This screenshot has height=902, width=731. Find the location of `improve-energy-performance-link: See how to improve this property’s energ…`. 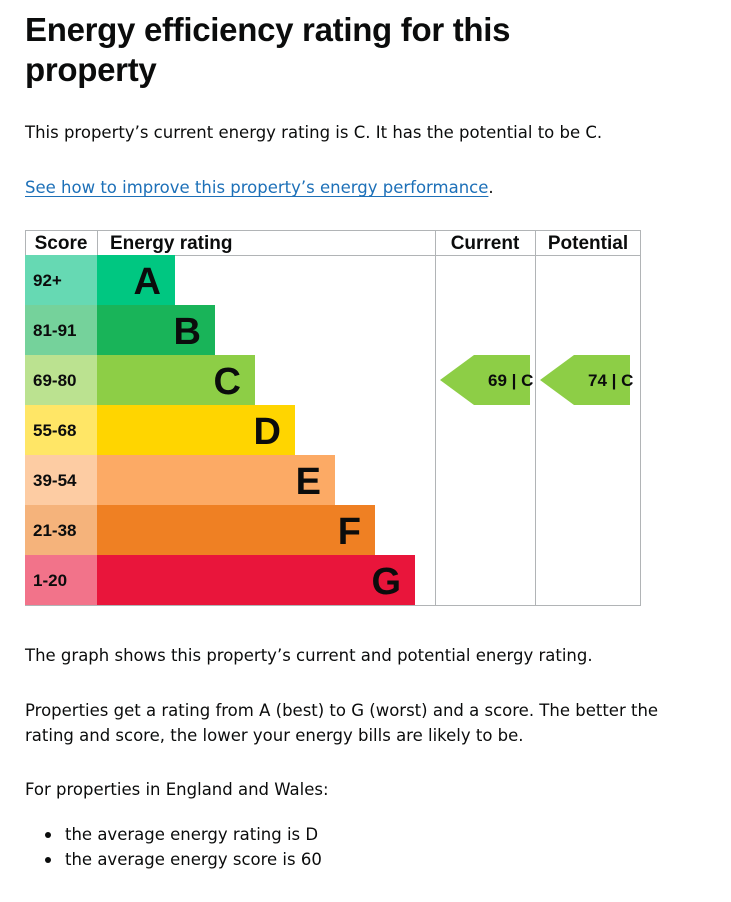

improve-energy-performance-link: See how to improve this property’s energ… is located at coordinates (257, 187).